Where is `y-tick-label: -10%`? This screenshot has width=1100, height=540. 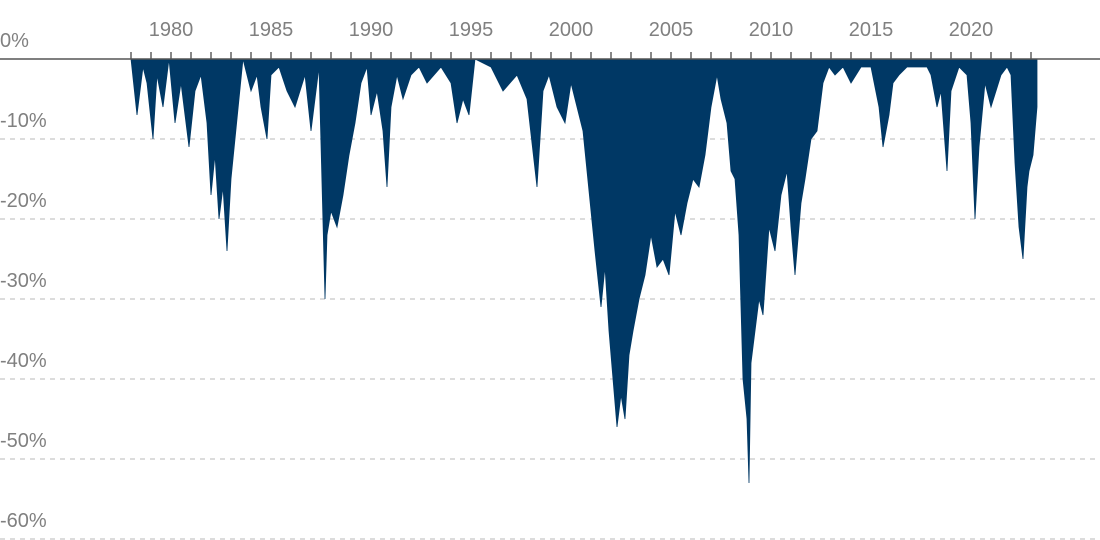 y-tick-label: -10% is located at coordinates (23, 121).